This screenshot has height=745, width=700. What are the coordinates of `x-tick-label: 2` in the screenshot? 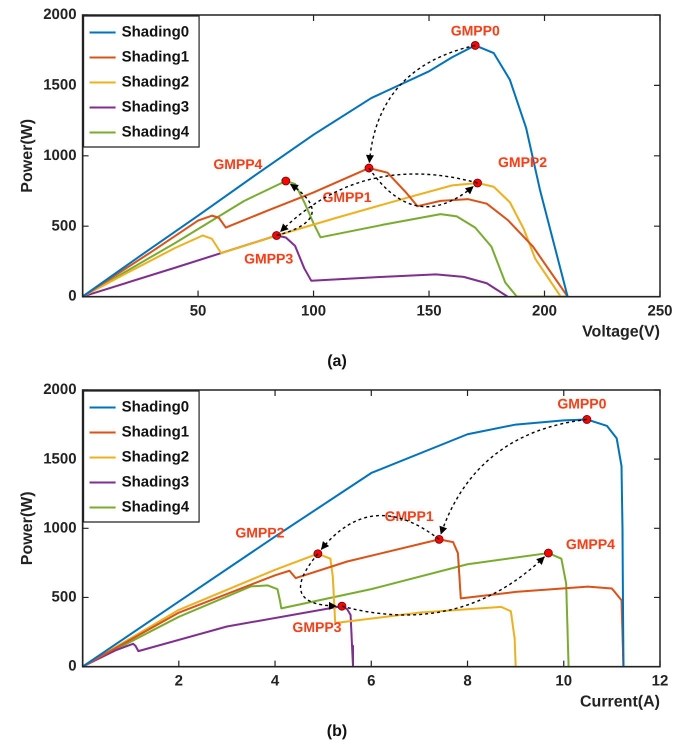 It's located at (178, 681).